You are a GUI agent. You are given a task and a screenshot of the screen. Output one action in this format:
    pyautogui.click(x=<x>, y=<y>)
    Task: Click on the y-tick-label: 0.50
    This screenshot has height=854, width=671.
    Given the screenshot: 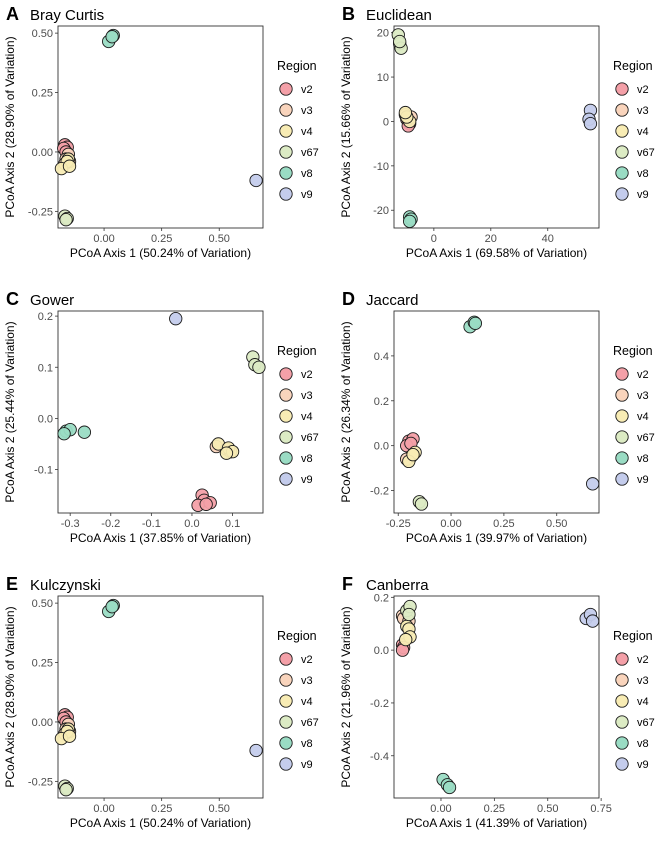 What is the action you would take?
    pyautogui.click(x=42, y=34)
    